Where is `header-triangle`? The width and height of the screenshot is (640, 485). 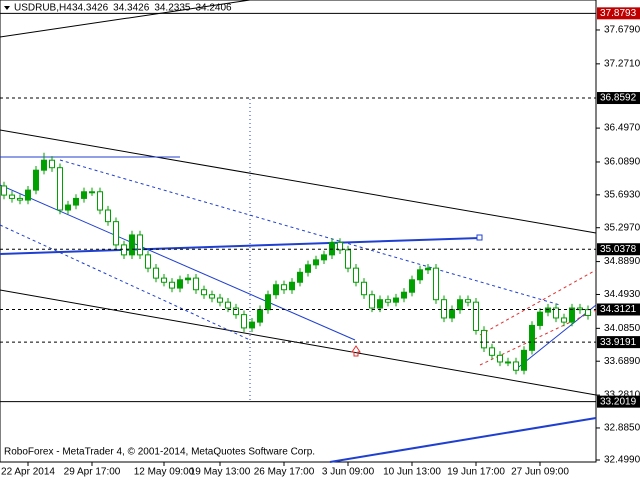
header-triangle is located at coordinates (7, 8).